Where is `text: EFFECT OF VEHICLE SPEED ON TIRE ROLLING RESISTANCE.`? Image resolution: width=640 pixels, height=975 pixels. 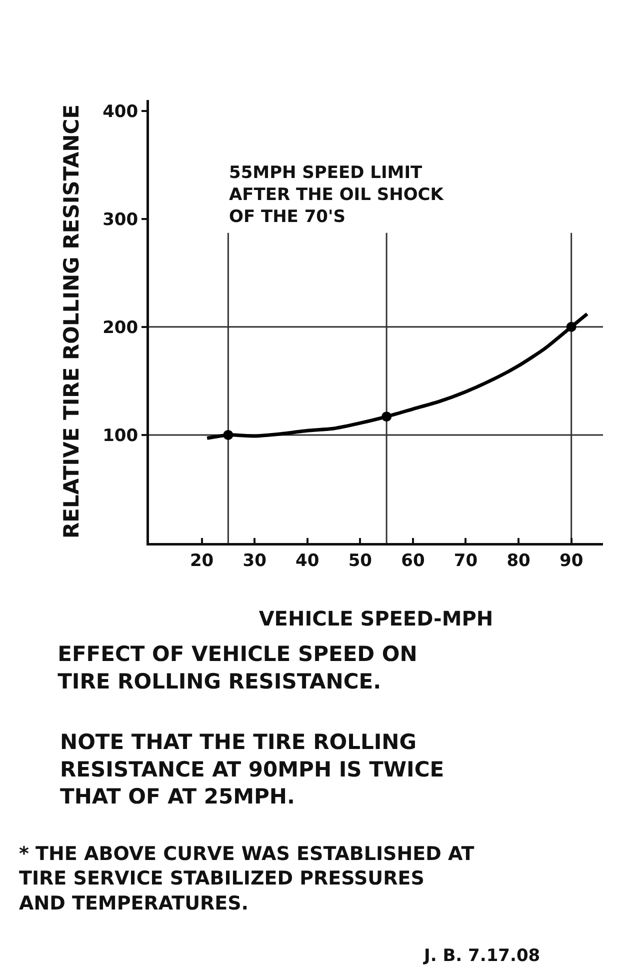 text: EFFECT OF VEHICLE SPEED ON TIRE ROLLING RESISTANCE. is located at coordinates (238, 668).